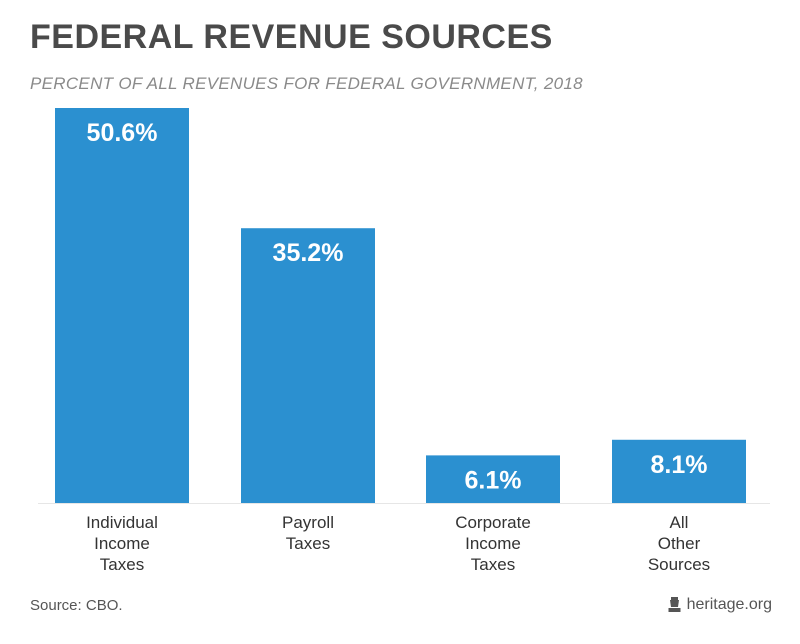 This screenshot has width=800, height=644. I want to click on category-label-line: Payroll, so click(308, 522).